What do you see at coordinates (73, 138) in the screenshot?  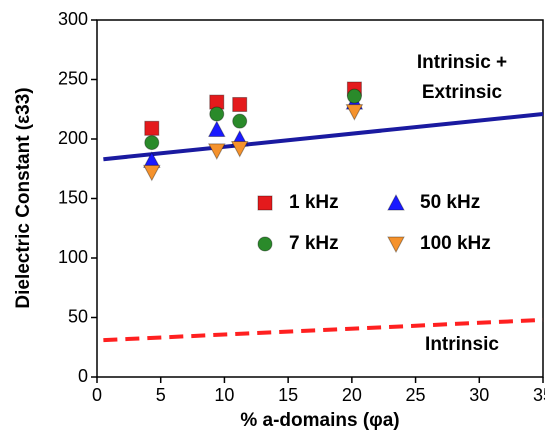 I see `y-tick-label: 200` at bounding box center [73, 138].